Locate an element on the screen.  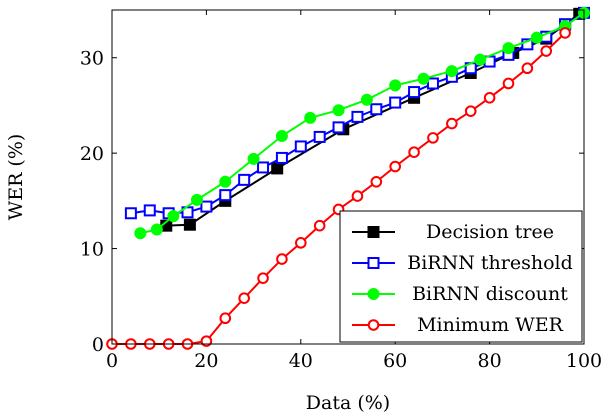
y-tick-label-3: 30 is located at coordinates (92, 59).